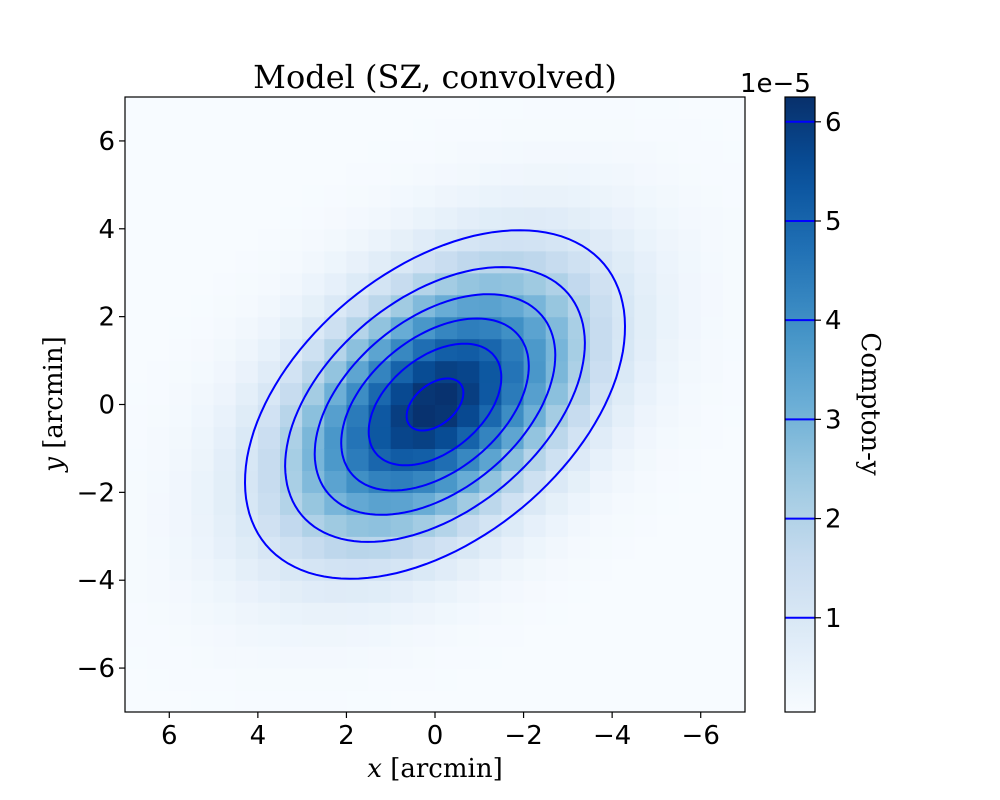 This screenshot has height=800, width=1000. Describe the element at coordinates (101, 405) in the screenshot. I see `y-axis-ticks: 6 4 2 0 −2 −4 −6` at that location.